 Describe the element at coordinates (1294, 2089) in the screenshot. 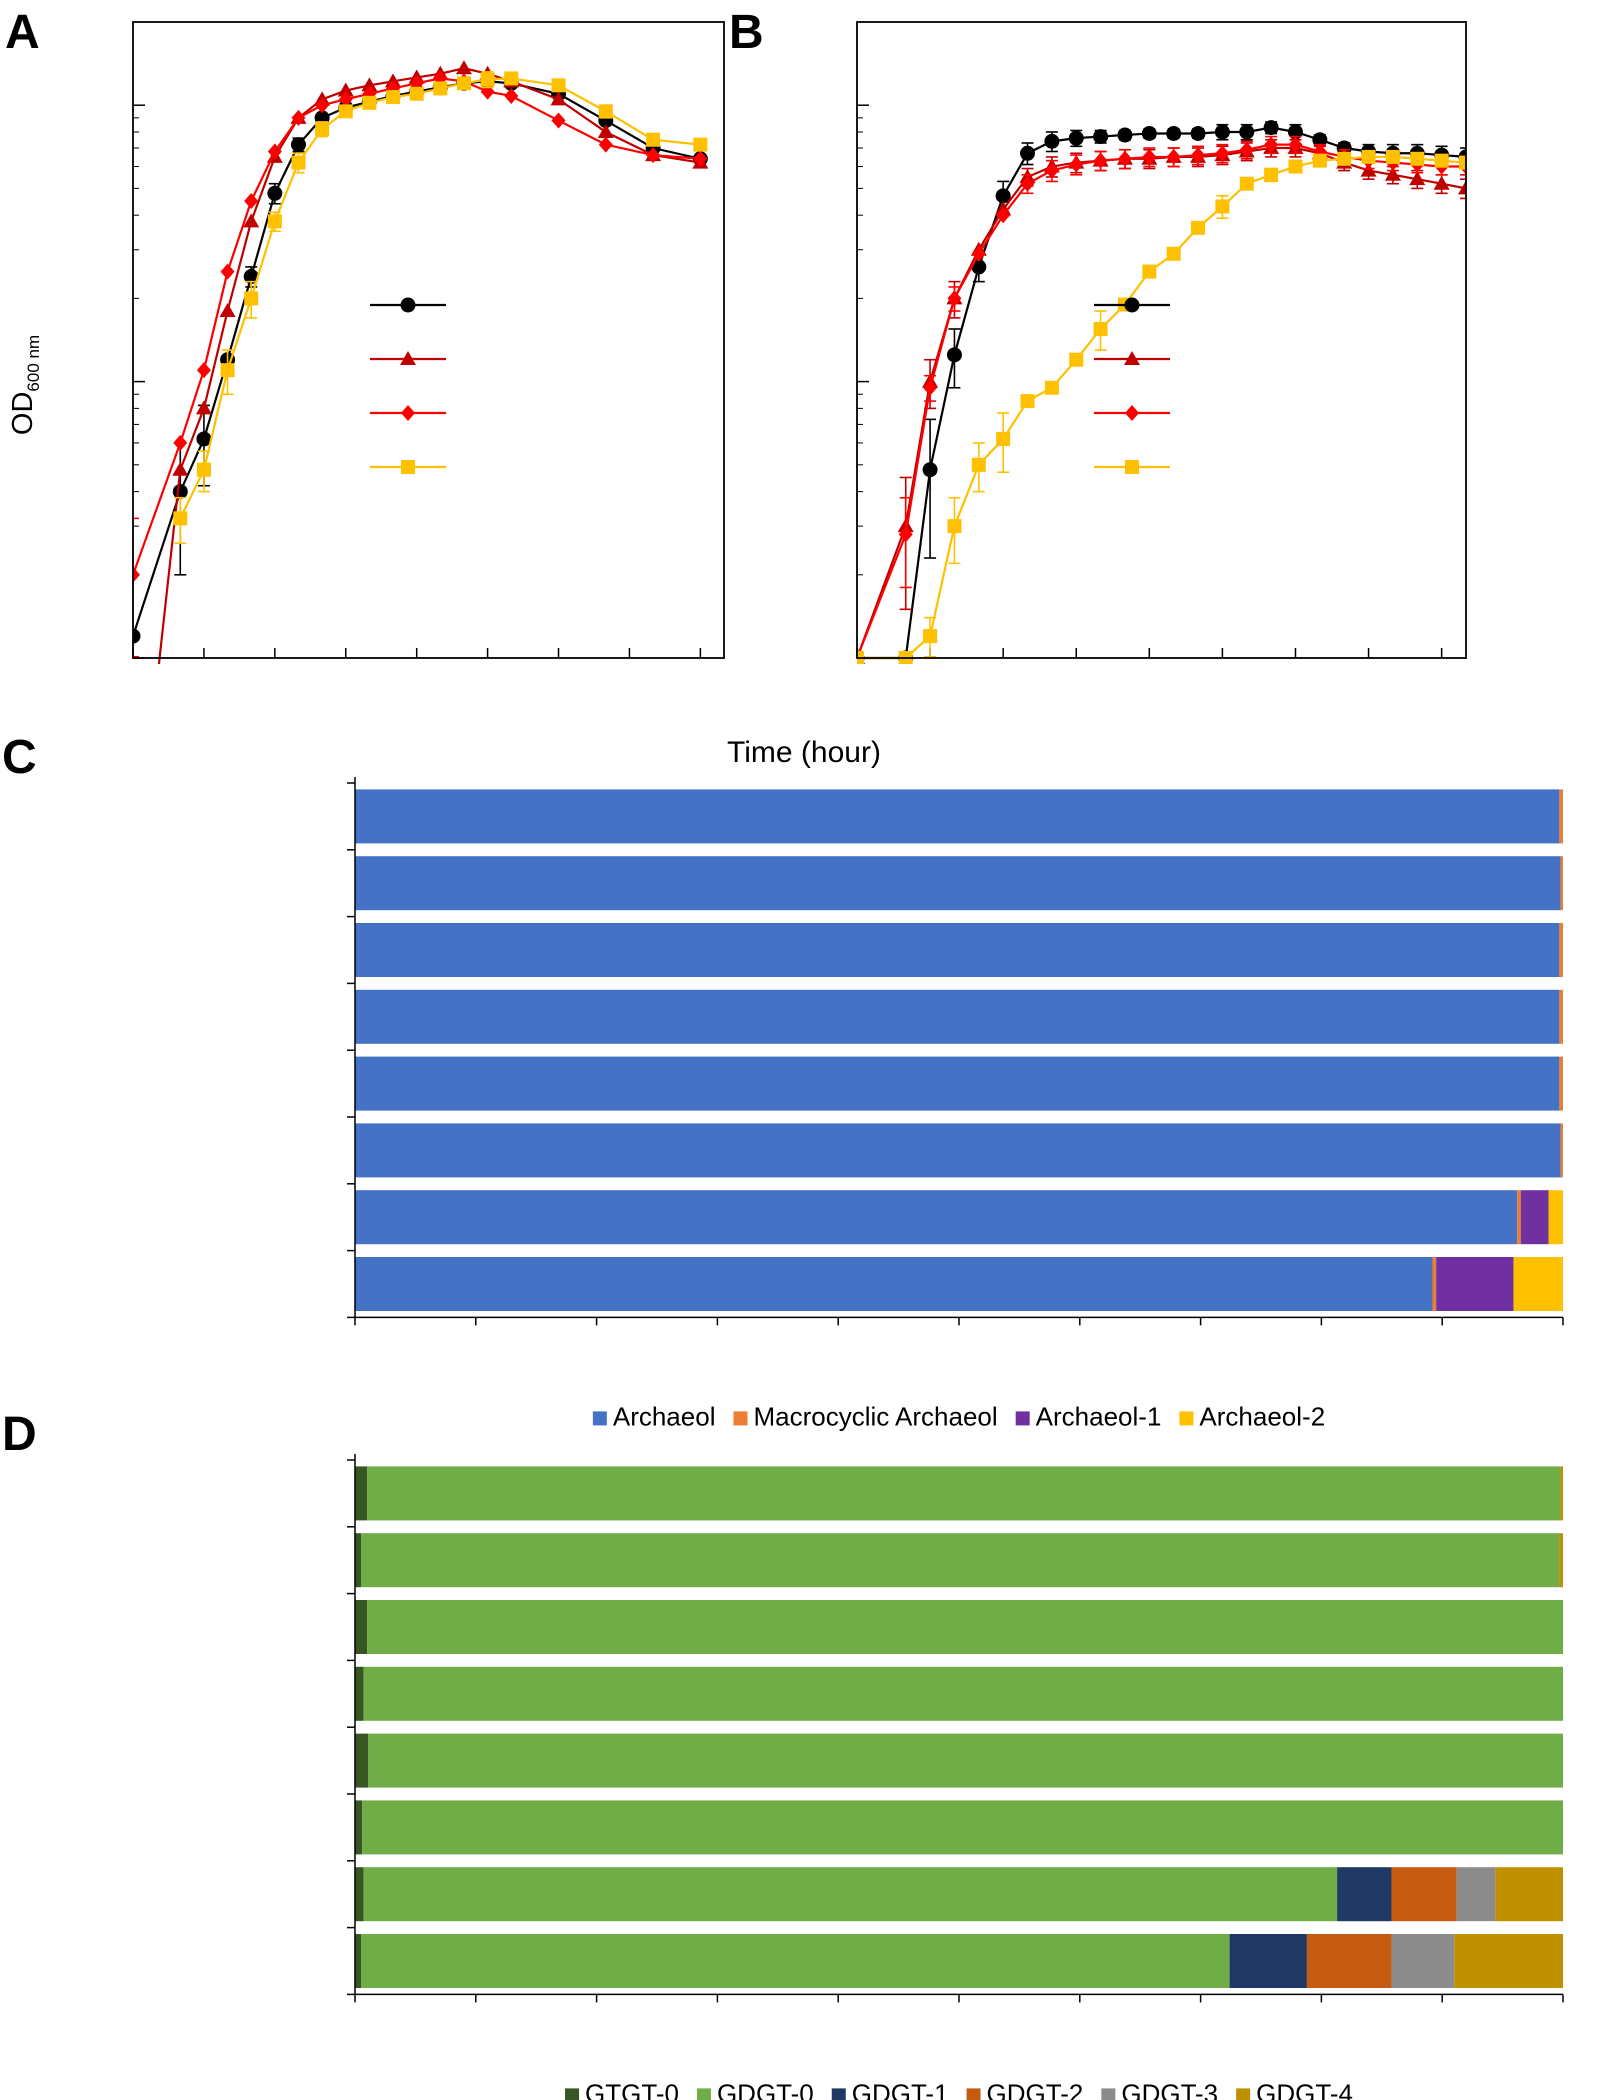

I see `legend-item: GDGT-4` at that location.